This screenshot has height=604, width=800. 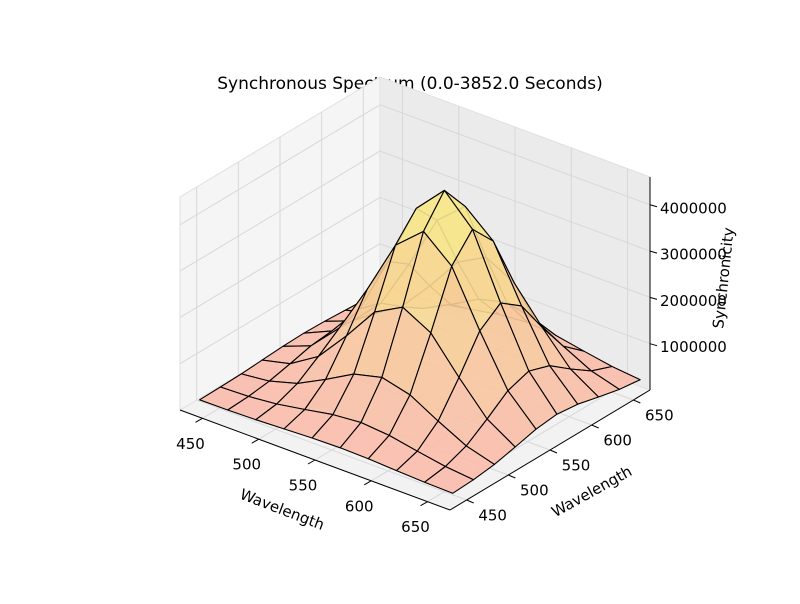 I want to click on z-tick-label: 2000000, so click(x=693, y=301).